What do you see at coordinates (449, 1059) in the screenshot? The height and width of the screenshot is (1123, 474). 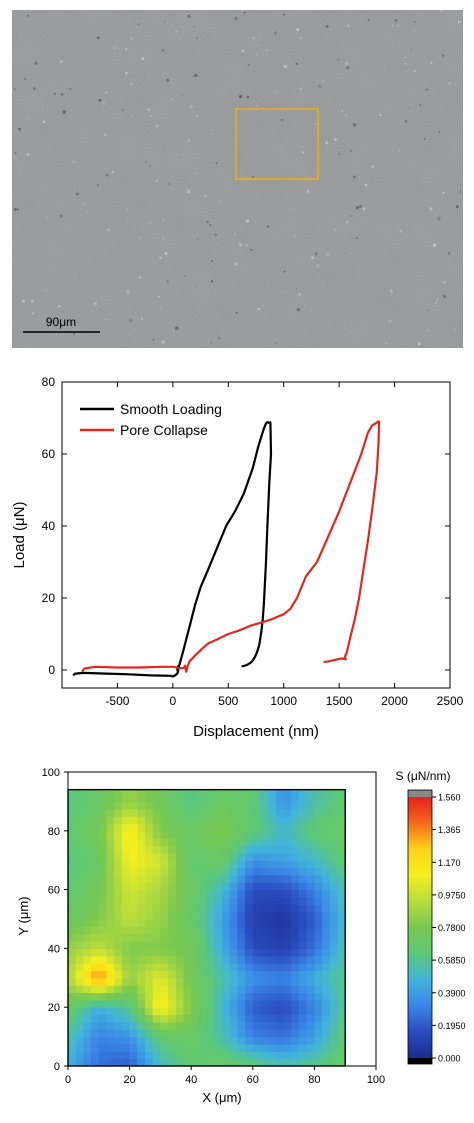 I see `colorbar-tick-label: 0.000` at bounding box center [449, 1059].